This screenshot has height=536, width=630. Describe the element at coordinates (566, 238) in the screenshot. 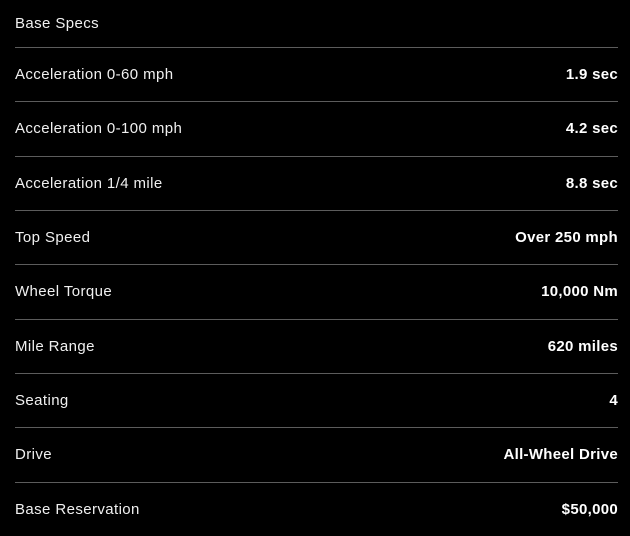

I see `spec-value: Over 250 mph` at that location.